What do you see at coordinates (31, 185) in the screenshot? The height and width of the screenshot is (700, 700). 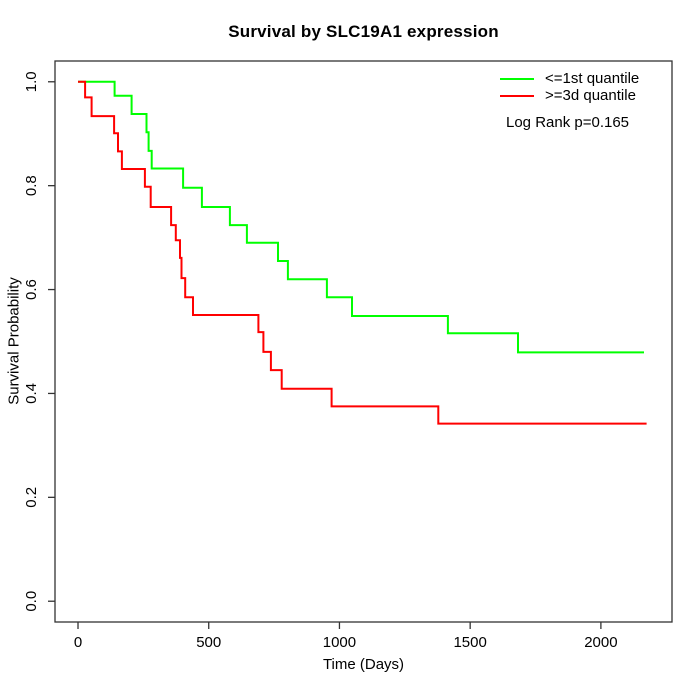 I see `y-tick-label: 0.8` at bounding box center [31, 185].